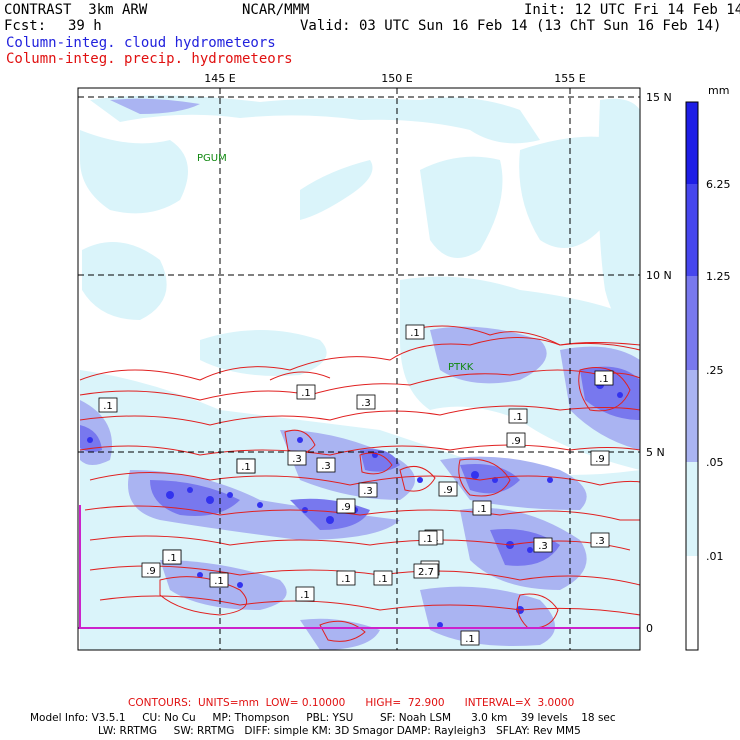 The height and width of the screenshot is (740, 740). What do you see at coordinates (276, 10) in the screenshot?
I see `center-name: NCAR/MMM` at bounding box center [276, 10].